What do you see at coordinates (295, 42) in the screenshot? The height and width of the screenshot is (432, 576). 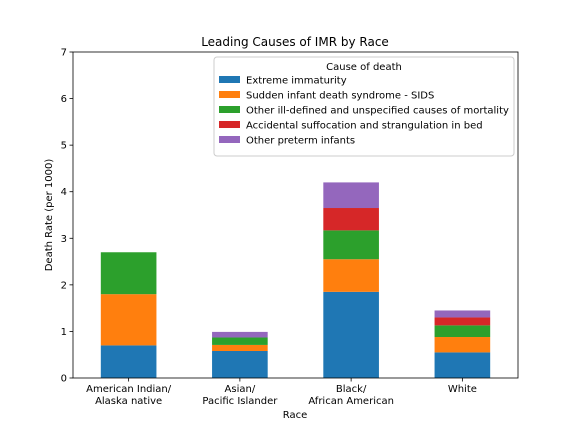 I see `chart-title: Leading Causes of IMR by Race` at bounding box center [295, 42].